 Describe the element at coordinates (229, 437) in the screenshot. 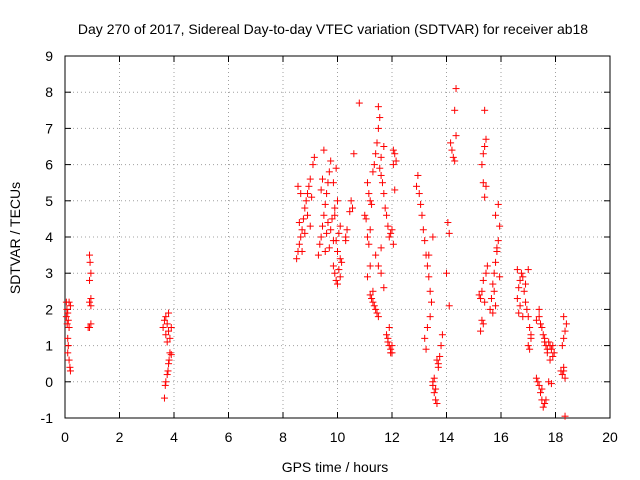

I see `x-tick-label: 6` at that location.